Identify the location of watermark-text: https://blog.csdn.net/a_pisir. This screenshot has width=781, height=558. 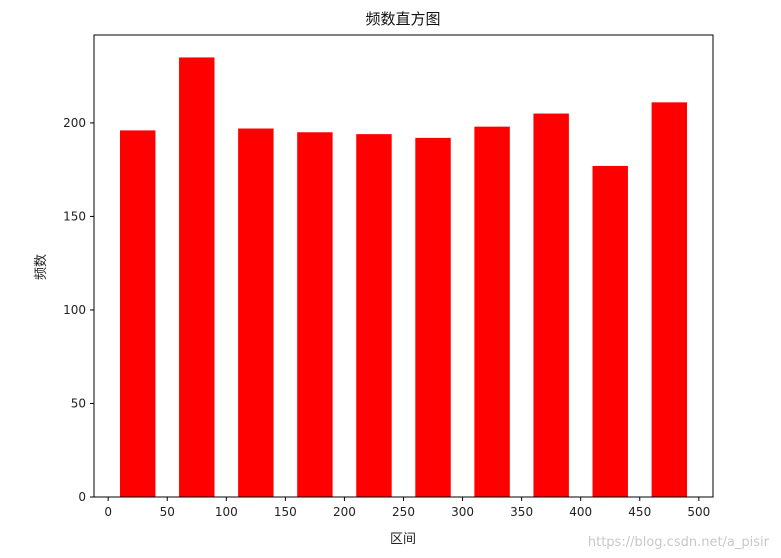
(678, 542).